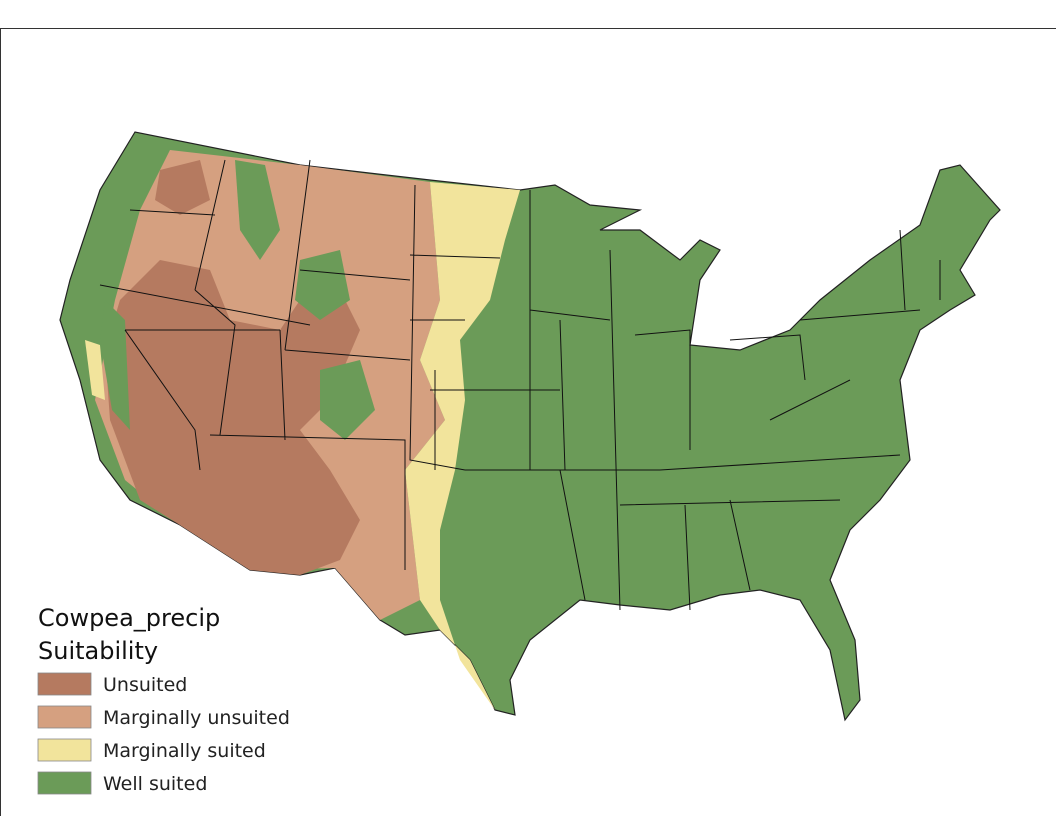 This screenshot has height=816, width=1056. Describe the element at coordinates (155, 784) in the screenshot. I see `legend-label: Well suited` at that location.